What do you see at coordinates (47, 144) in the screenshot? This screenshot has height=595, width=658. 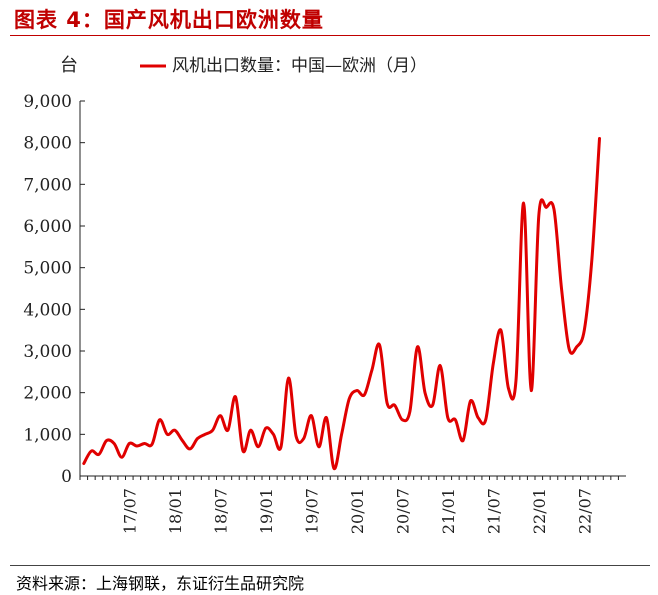 I see `y-tick-label: 8,000` at bounding box center [47, 144].